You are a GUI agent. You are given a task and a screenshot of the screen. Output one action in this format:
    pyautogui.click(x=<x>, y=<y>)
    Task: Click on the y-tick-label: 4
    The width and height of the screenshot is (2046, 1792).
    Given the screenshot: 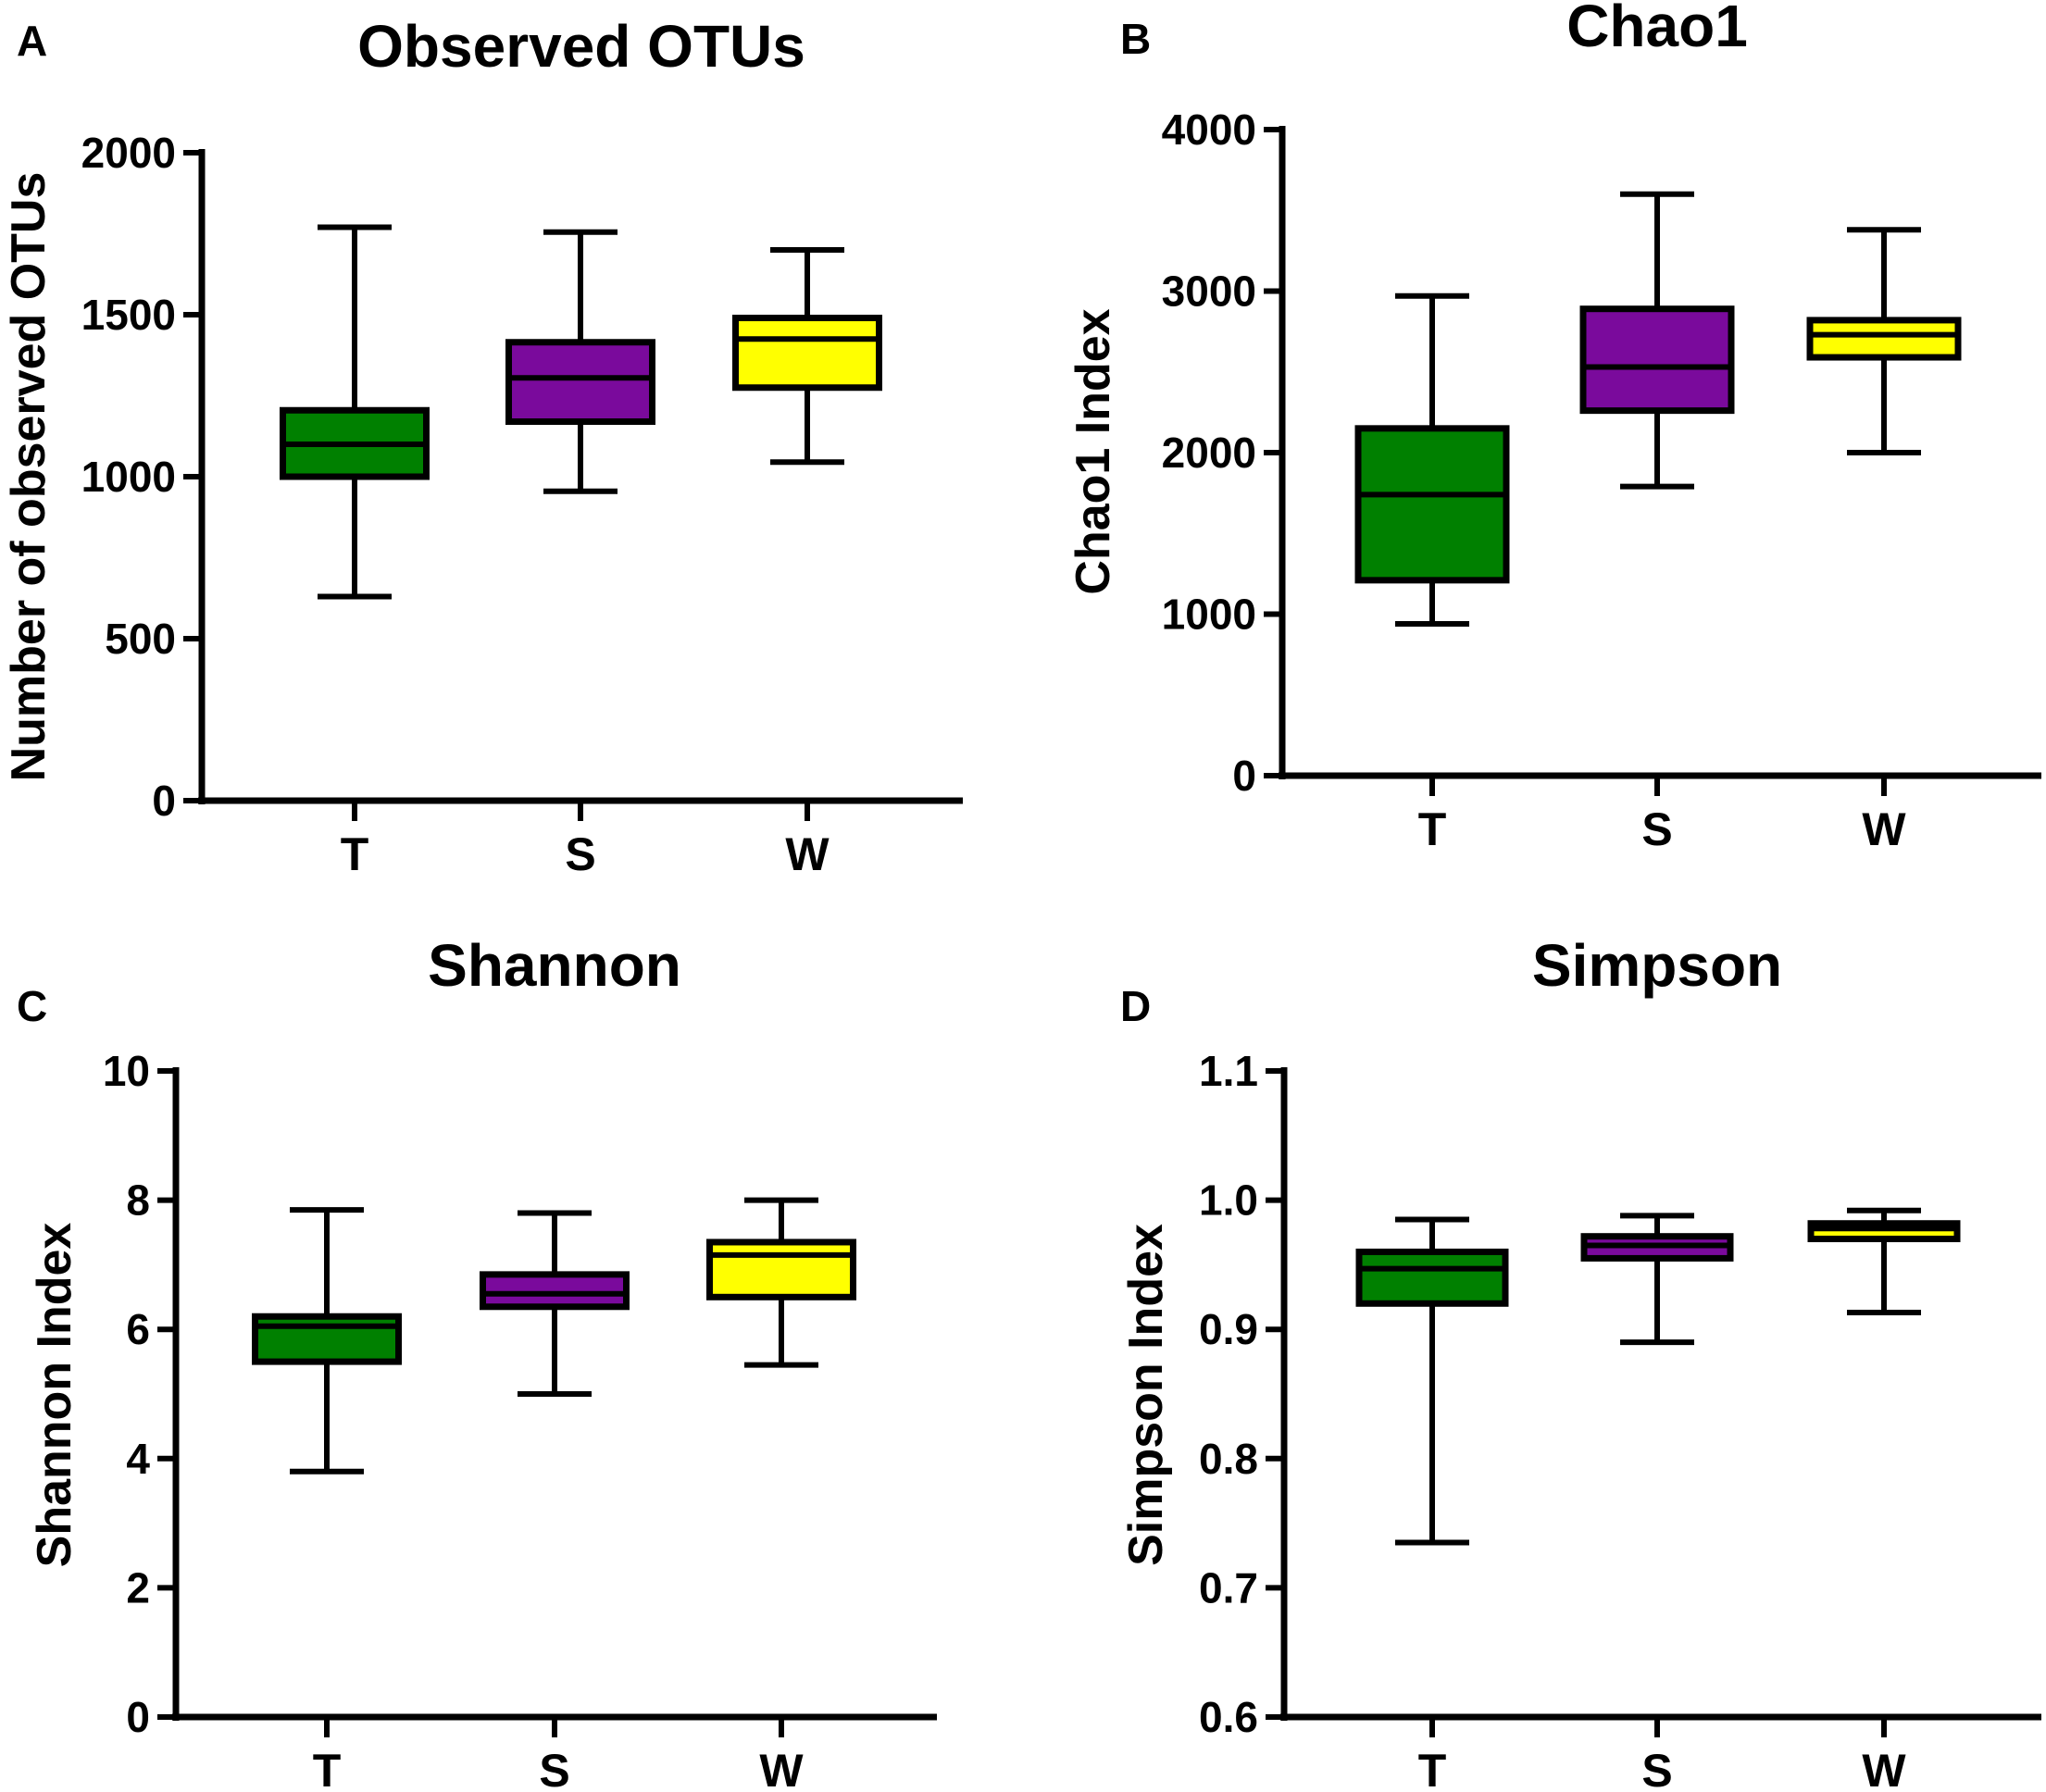 What is the action you would take?
    pyautogui.click(x=138, y=1459)
    